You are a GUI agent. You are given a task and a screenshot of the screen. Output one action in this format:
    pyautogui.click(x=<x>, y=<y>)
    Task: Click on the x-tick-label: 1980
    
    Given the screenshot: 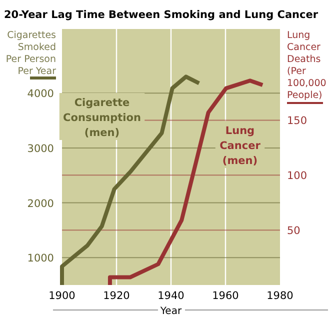 What is the action you would take?
    pyautogui.click(x=280, y=296)
    